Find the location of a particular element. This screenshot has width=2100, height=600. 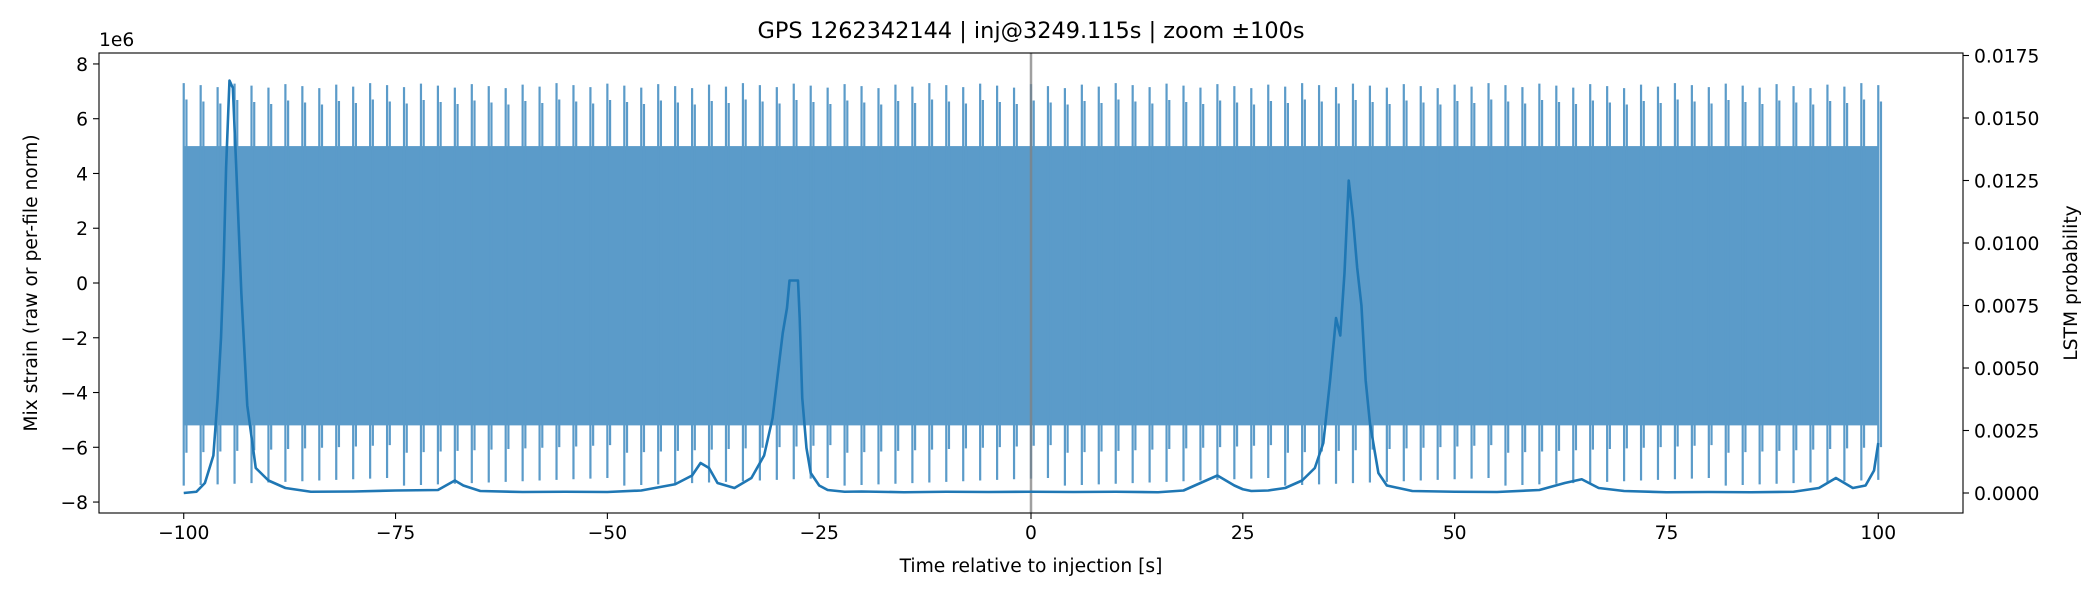

y-right-tick-label: 0.0000 is located at coordinates (2006, 494).